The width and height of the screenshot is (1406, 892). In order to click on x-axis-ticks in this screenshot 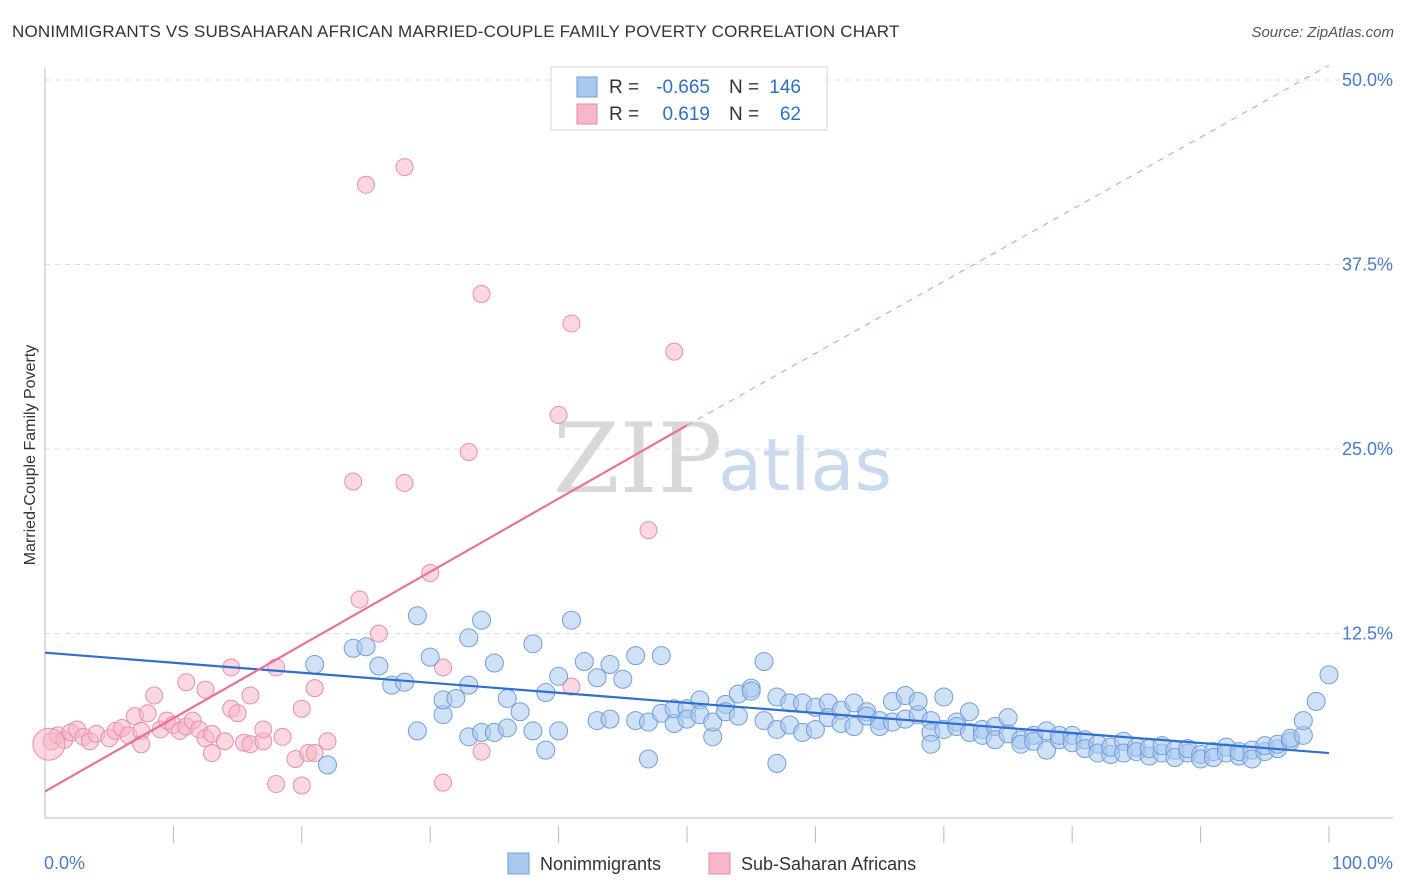, I will do `click(751, 834)`.